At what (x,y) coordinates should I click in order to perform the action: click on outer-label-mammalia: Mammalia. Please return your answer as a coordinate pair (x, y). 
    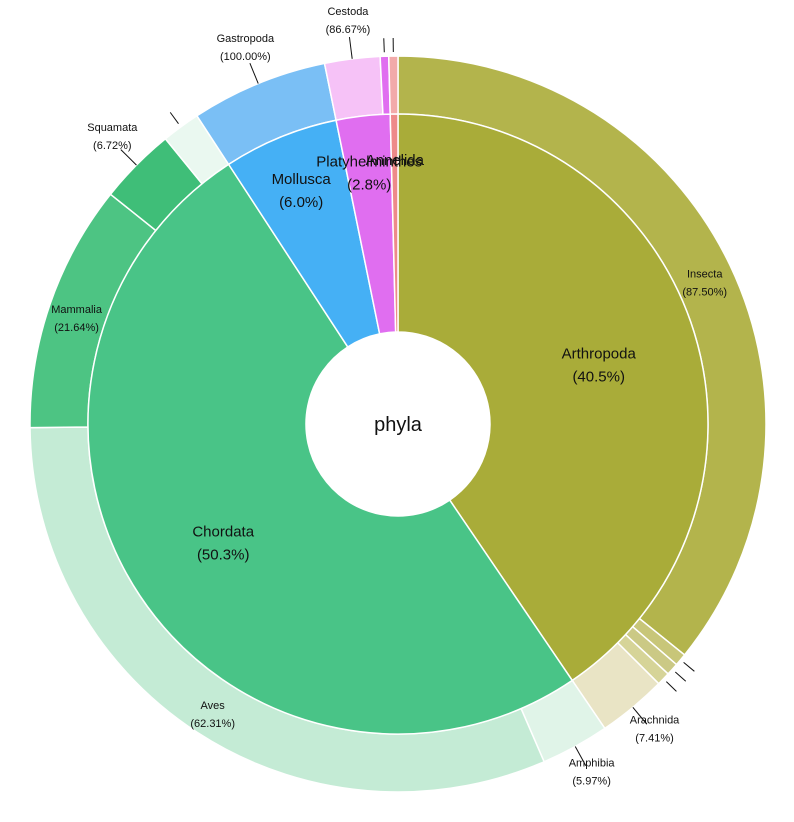
    Looking at the image, I should click on (77, 310).